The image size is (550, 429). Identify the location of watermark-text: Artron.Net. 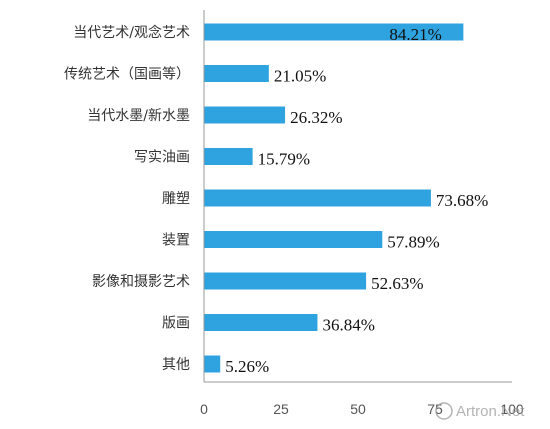
(490, 411).